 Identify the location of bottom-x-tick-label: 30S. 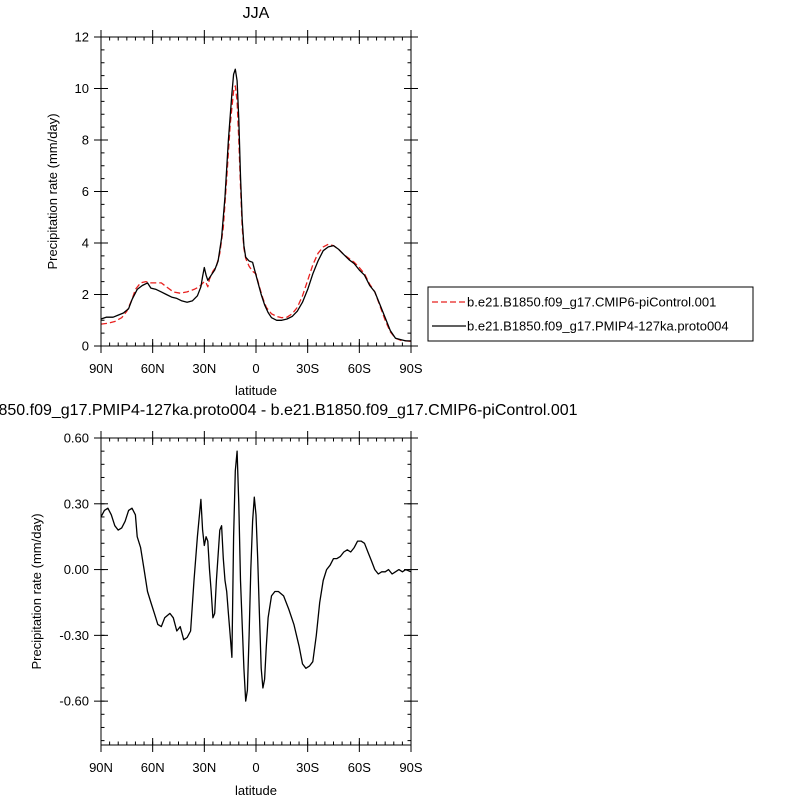
(307, 767).